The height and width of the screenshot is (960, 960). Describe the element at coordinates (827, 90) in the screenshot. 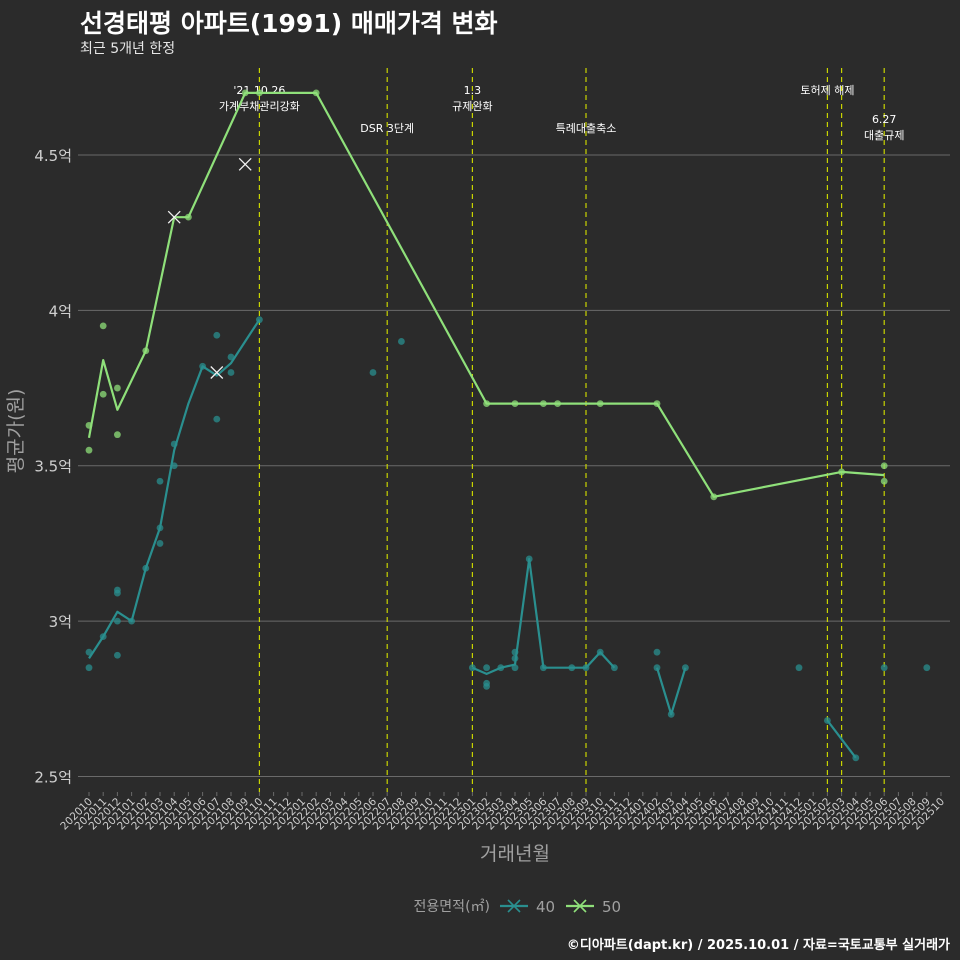

I see `event-label: 토허제 해제` at that location.